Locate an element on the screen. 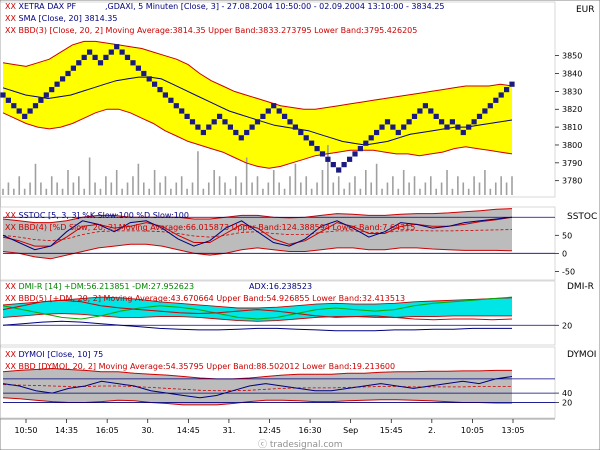  dymoi-panel-name: DYMOI is located at coordinates (581, 355).